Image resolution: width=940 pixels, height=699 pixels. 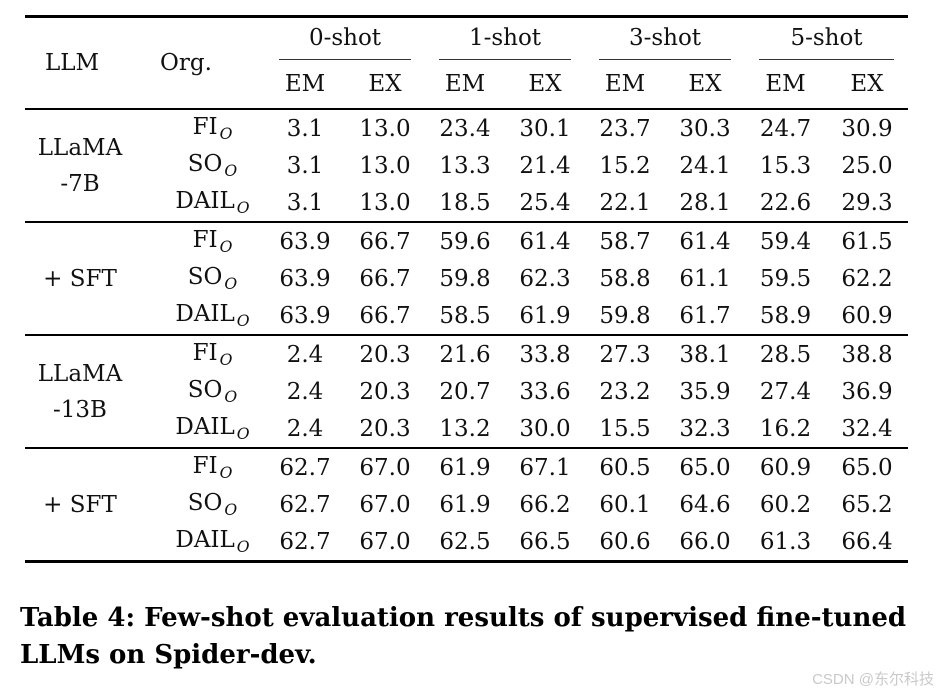 What do you see at coordinates (625, 316) in the screenshot?
I see `value-cell: 59.8` at bounding box center [625, 316].